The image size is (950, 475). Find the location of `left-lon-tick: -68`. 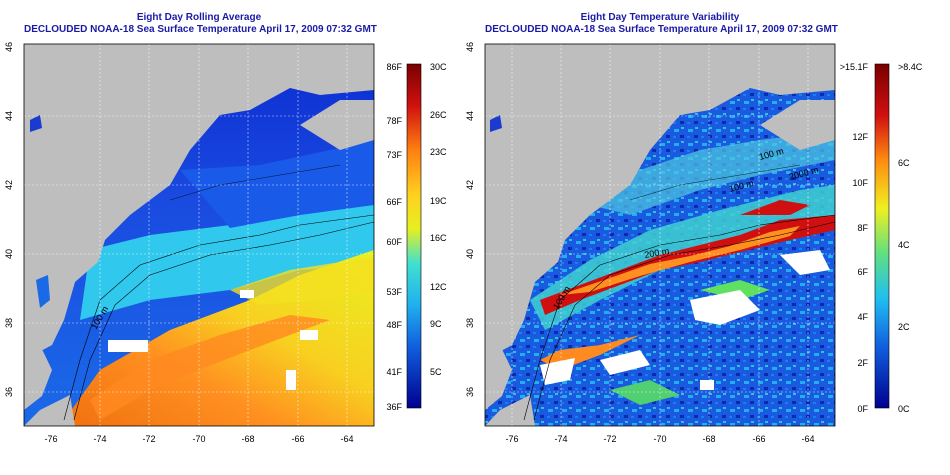

left-lon-tick: -68 is located at coordinates (247, 439).